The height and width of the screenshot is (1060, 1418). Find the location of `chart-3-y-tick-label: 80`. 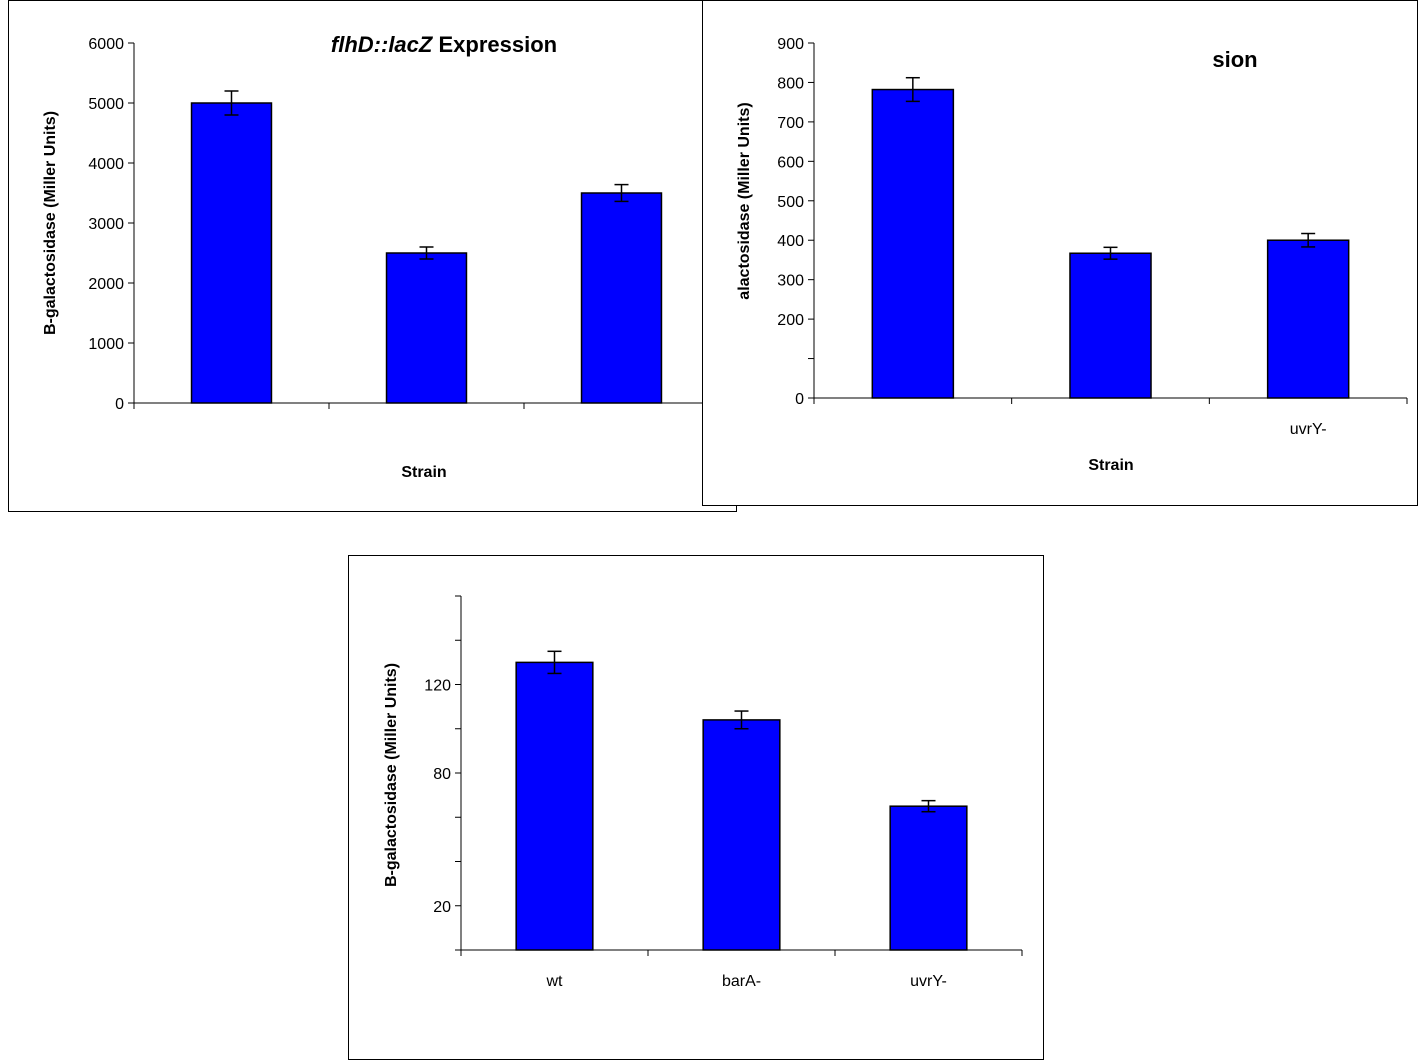

chart-3-y-tick-label: 80 is located at coordinates (442, 774).